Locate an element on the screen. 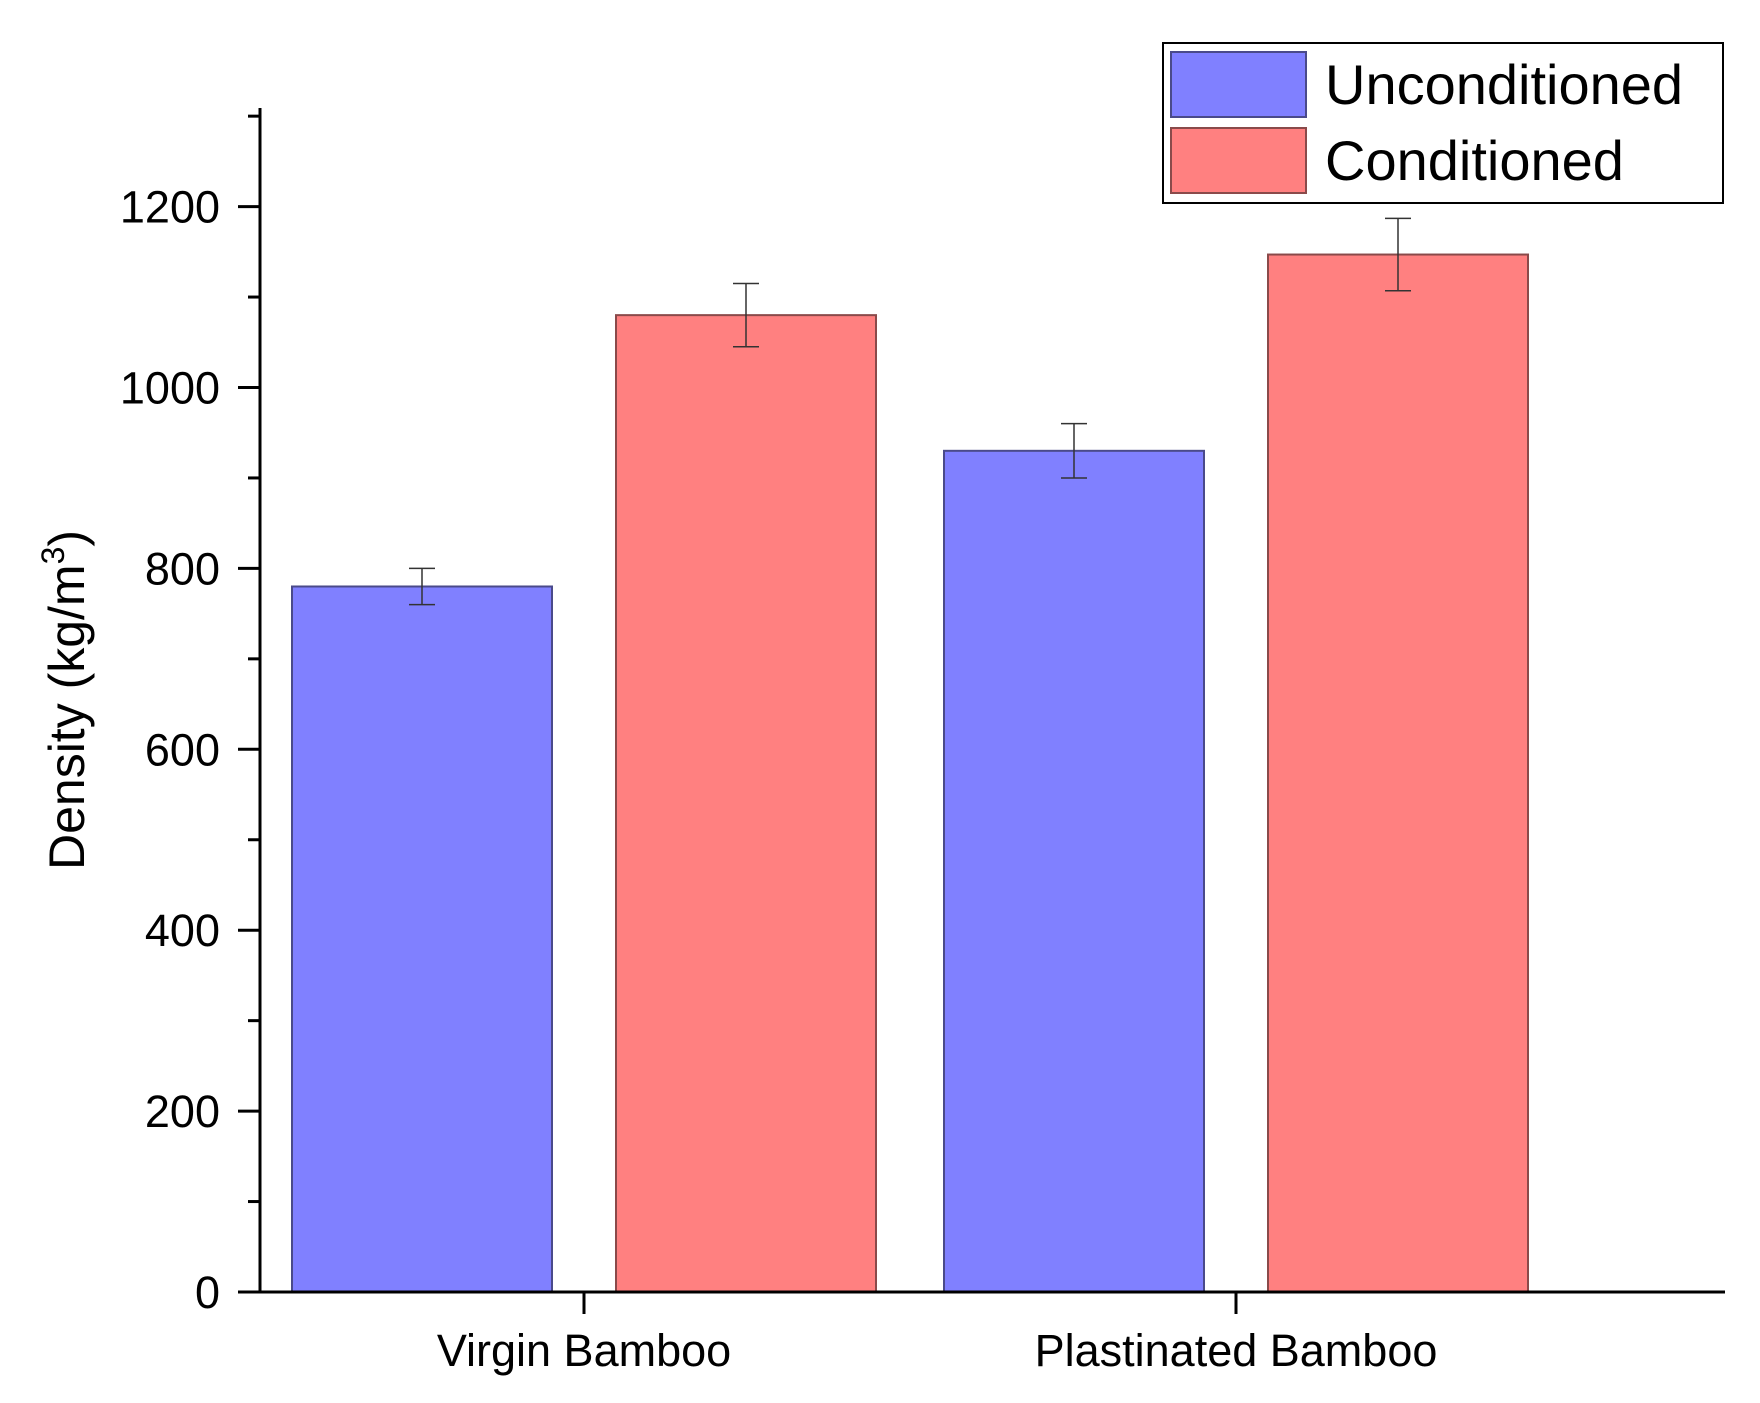  error-bar-conditioned-plastinated-bamboo is located at coordinates (1398, 254).